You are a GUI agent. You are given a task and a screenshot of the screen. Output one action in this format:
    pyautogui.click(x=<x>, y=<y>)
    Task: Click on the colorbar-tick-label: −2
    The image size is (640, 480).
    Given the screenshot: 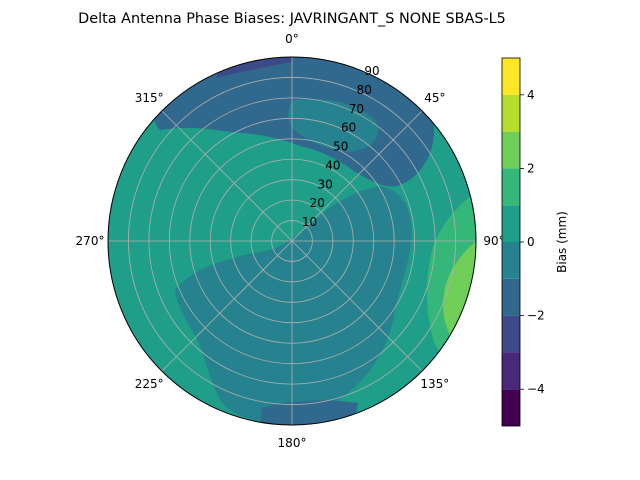 What is the action you would take?
    pyautogui.click(x=536, y=316)
    